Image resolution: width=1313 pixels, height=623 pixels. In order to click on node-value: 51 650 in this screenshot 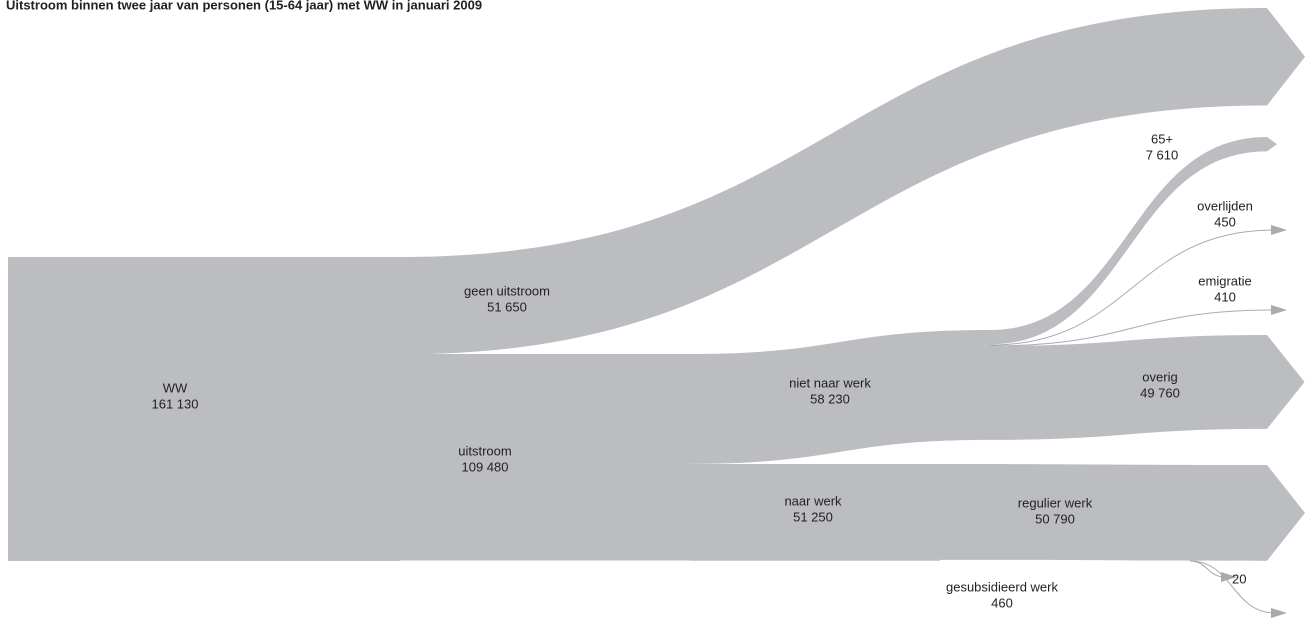, I will do `click(507, 306)`.